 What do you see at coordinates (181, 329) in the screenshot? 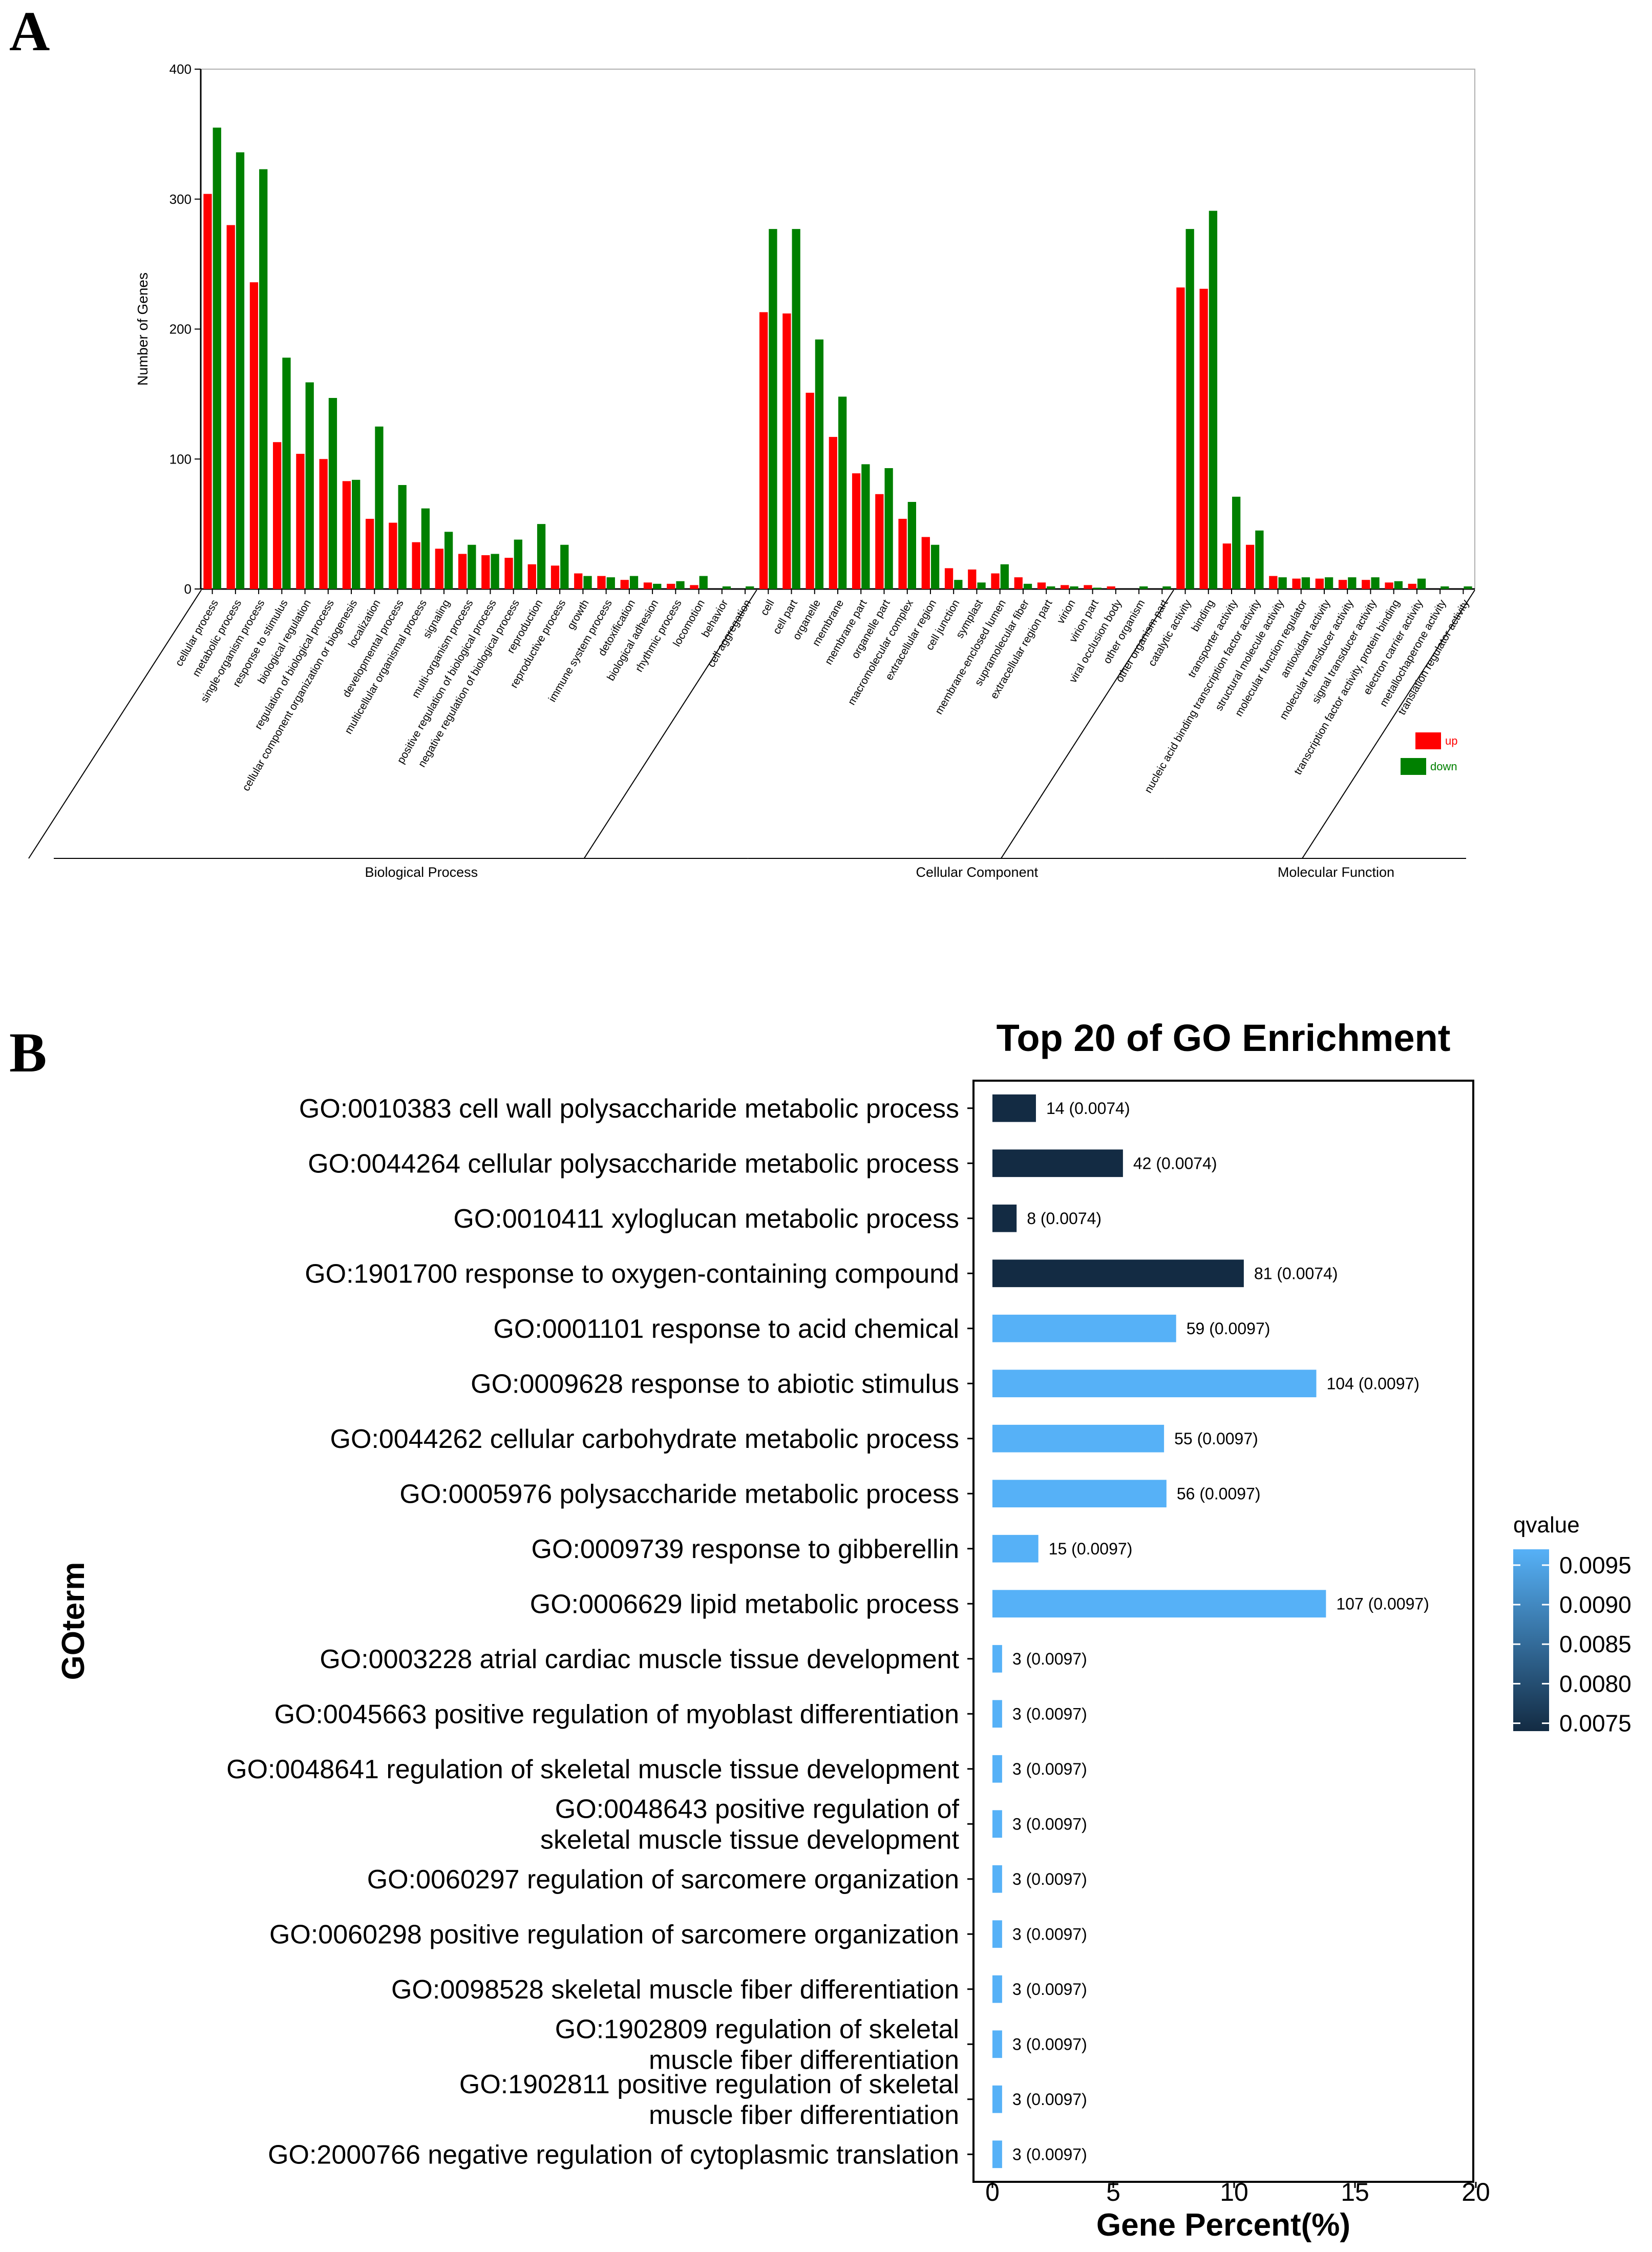
I see `y-tick-label: 200` at bounding box center [181, 329].